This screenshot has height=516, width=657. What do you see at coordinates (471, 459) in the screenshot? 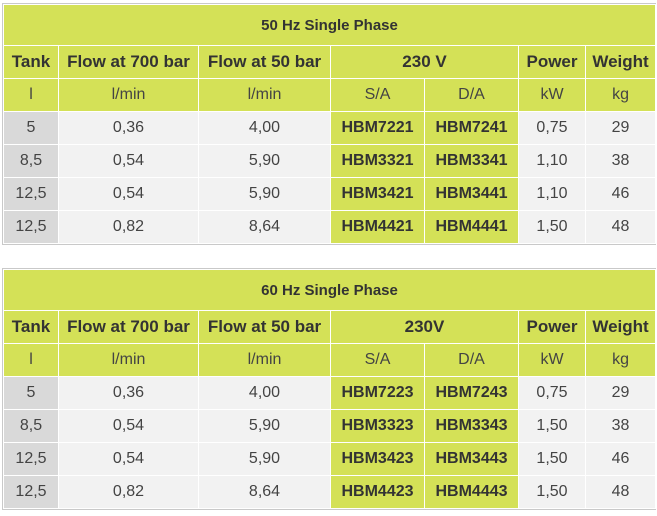
I see `cell-model-da: HBM3443` at bounding box center [471, 459].